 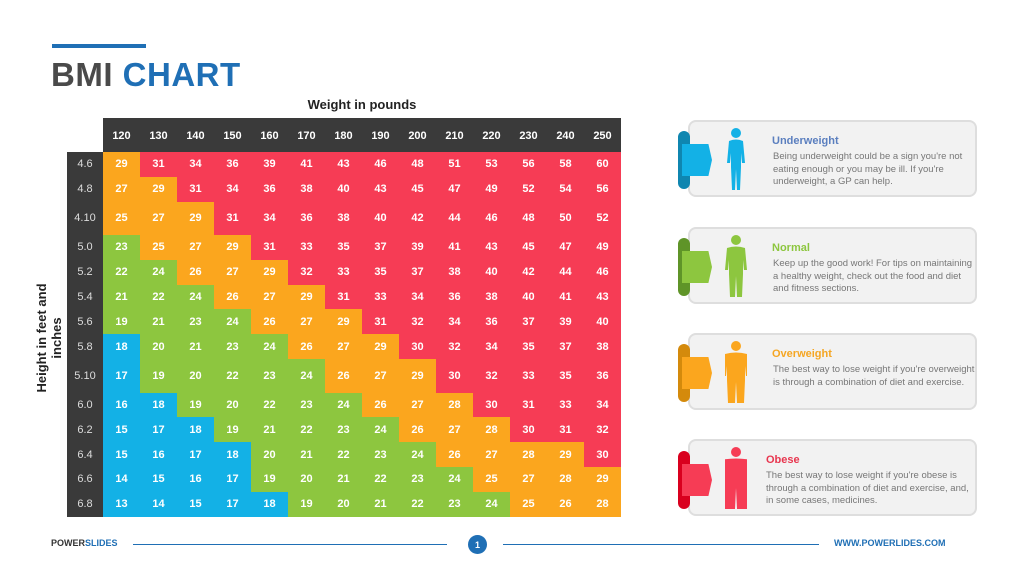 I want to click on footer-url: WWW.POWERLIDES.COM, so click(x=890, y=543).